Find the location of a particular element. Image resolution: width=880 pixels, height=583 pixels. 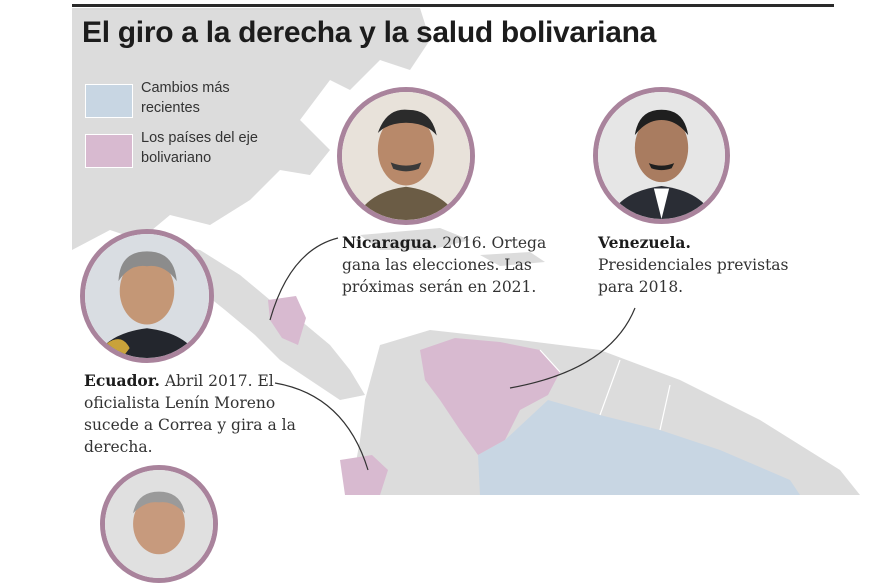

portrait-ortega is located at coordinates (406, 156).